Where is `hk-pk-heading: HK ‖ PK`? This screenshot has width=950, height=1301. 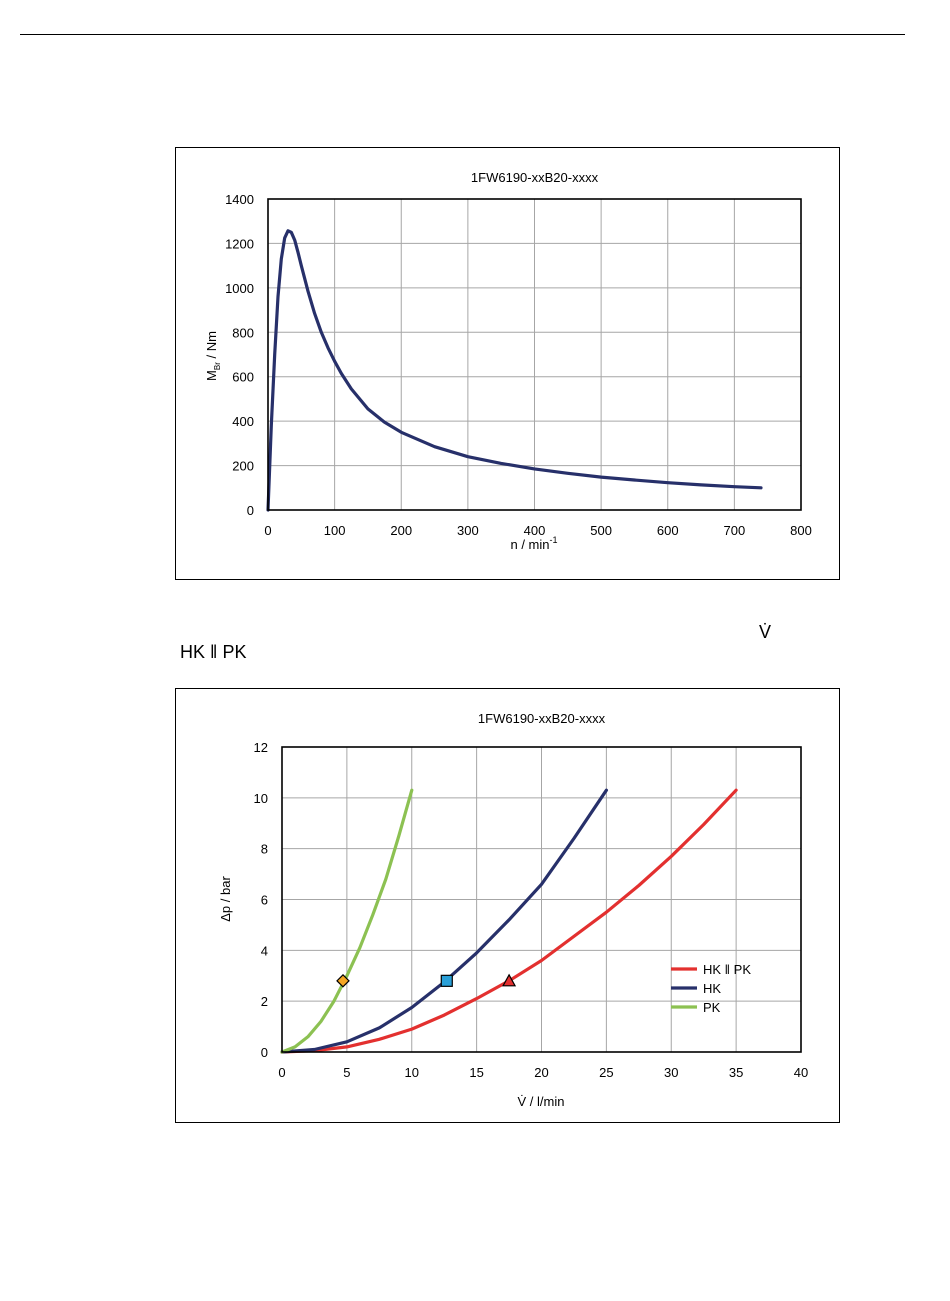
hk-pk-heading: HK ‖ PK is located at coordinates (213, 652).